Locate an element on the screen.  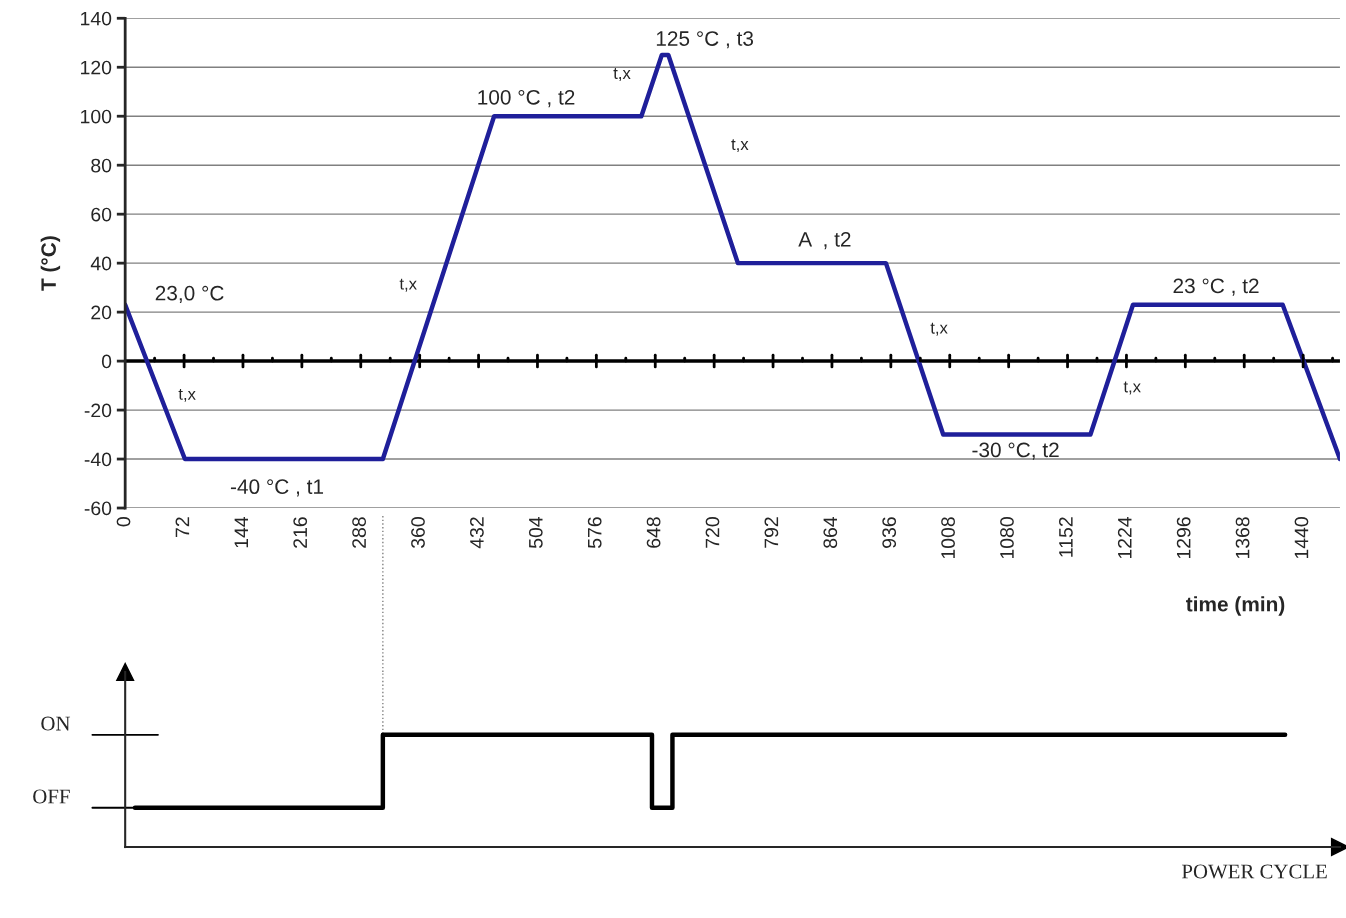
x-tick-label: 144 is located at coordinates (241, 532).